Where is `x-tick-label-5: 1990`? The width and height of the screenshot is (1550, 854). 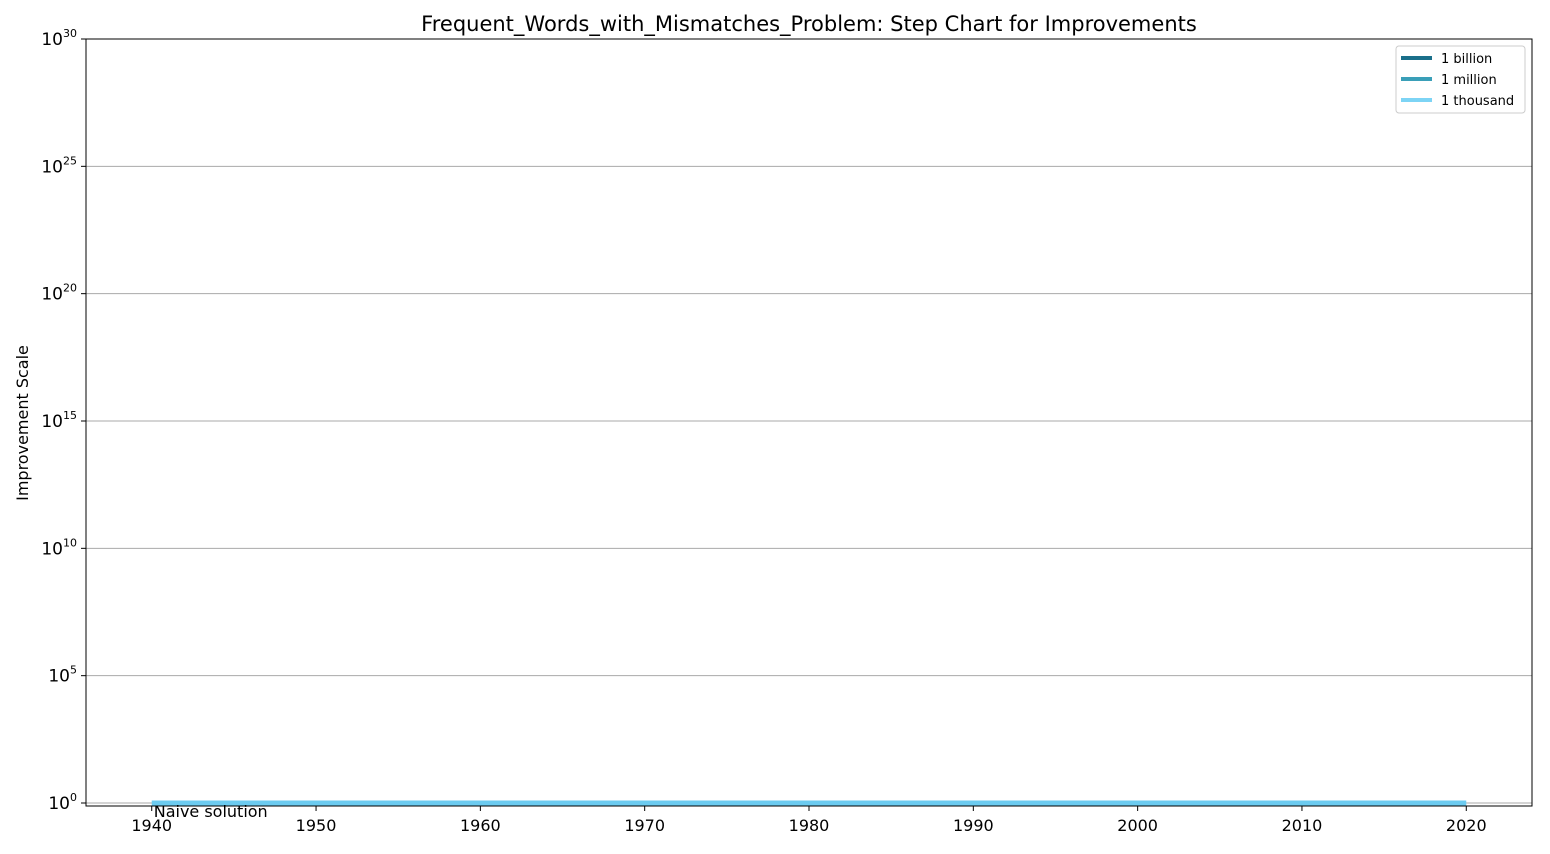
x-tick-label-5: 1990 is located at coordinates (973, 825).